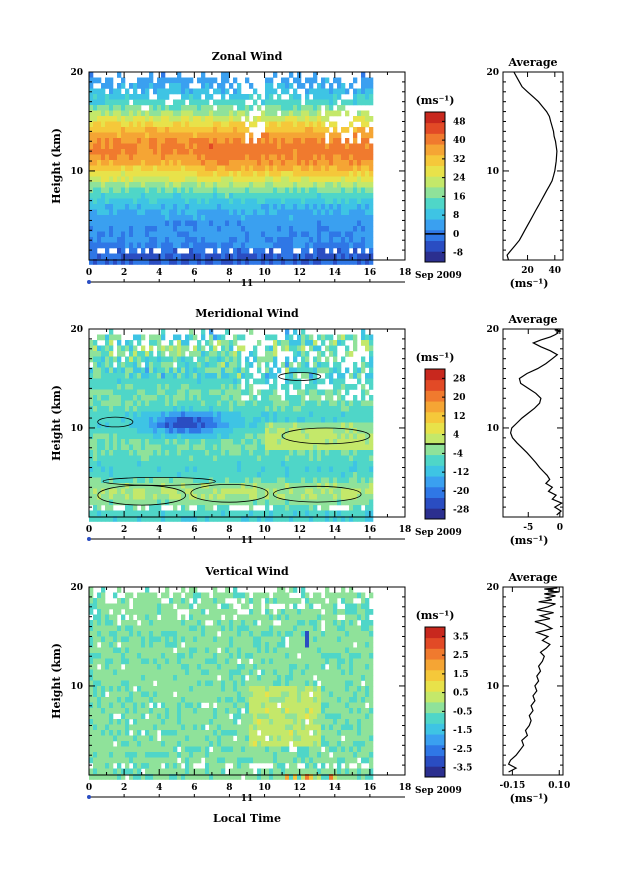 The image size is (626, 873). I want to click on colorbar-label: 0, so click(456, 235).